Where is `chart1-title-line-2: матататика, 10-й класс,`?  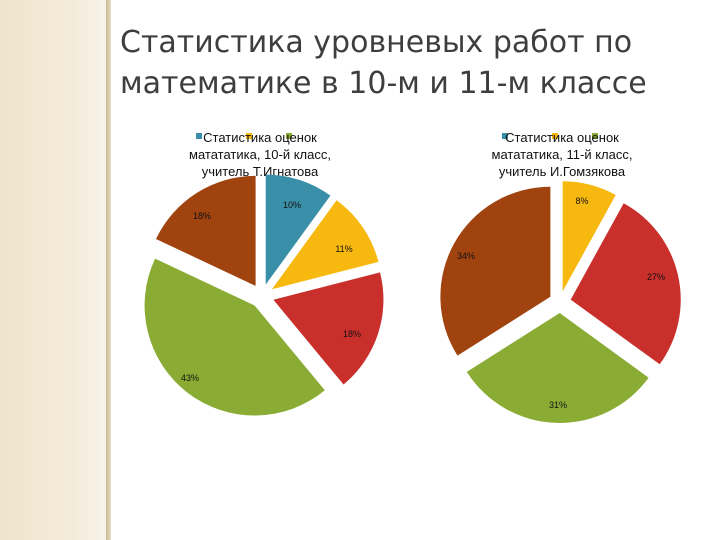 chart1-title-line-2: матататика, 10-й класс, is located at coordinates (260, 154).